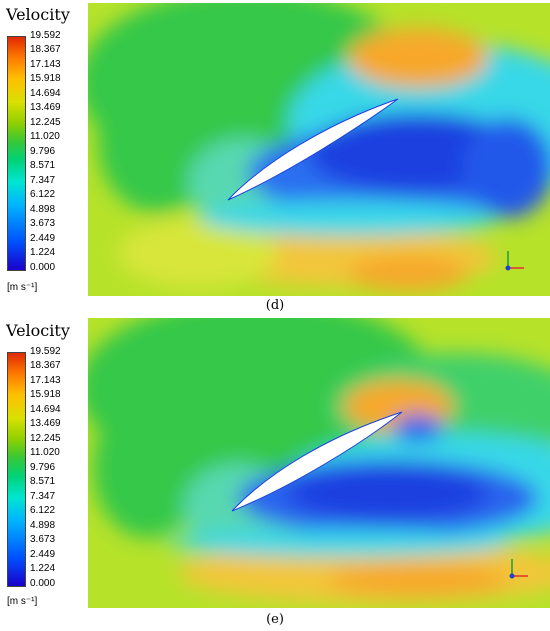  I want to click on panel-caption: (d), so click(275, 305).